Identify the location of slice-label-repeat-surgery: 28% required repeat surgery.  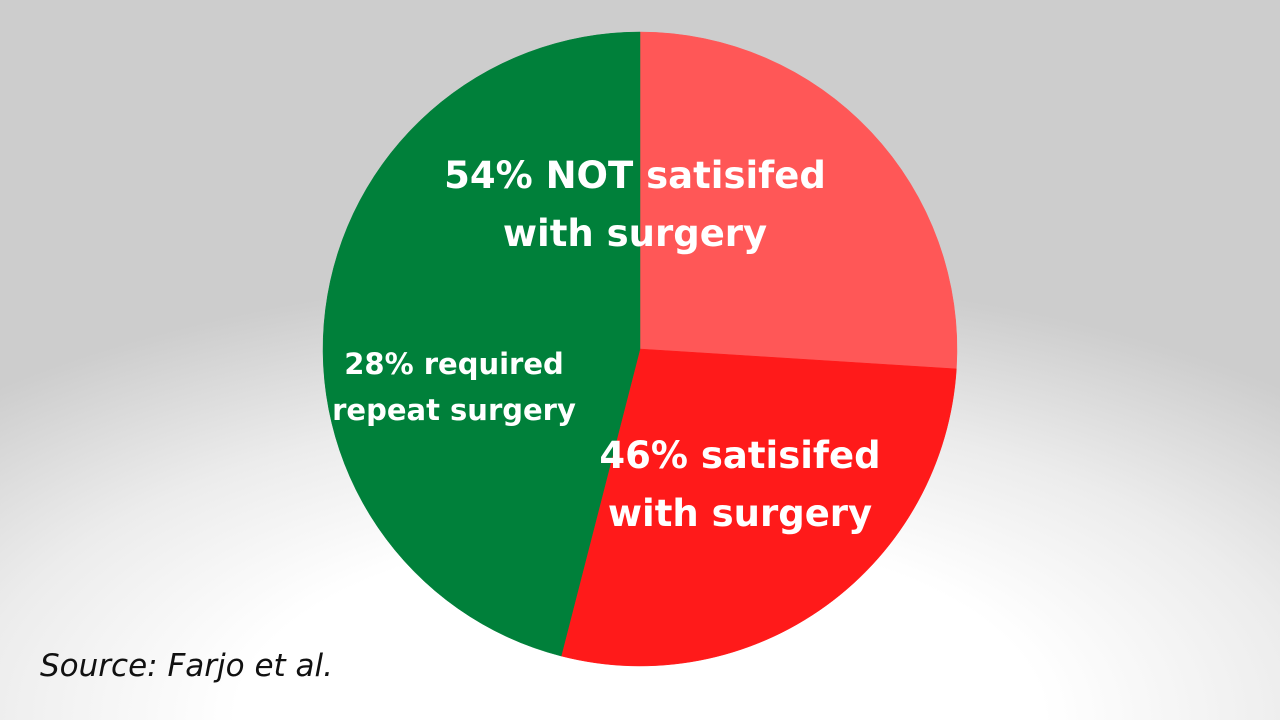
(454, 387).